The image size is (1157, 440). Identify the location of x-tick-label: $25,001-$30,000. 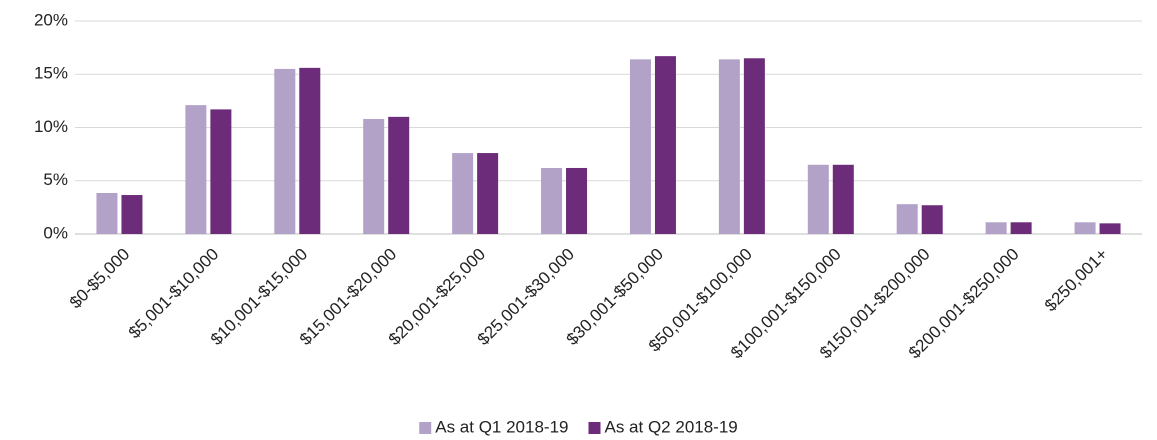
(526, 297).